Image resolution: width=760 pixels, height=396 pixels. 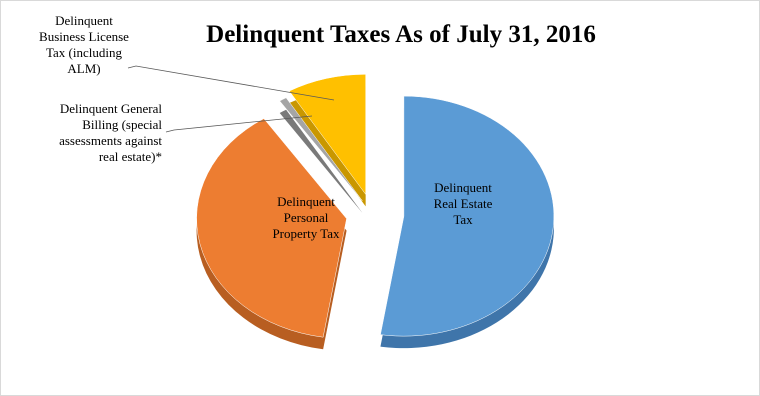 I want to click on slice-label-line: Tax (including, so click(x=84, y=52).